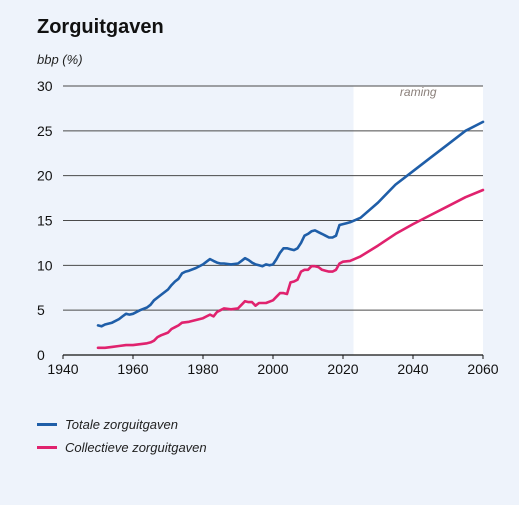 The width and height of the screenshot is (519, 505). I want to click on chart-title: Zorguitgaven, so click(100, 27).